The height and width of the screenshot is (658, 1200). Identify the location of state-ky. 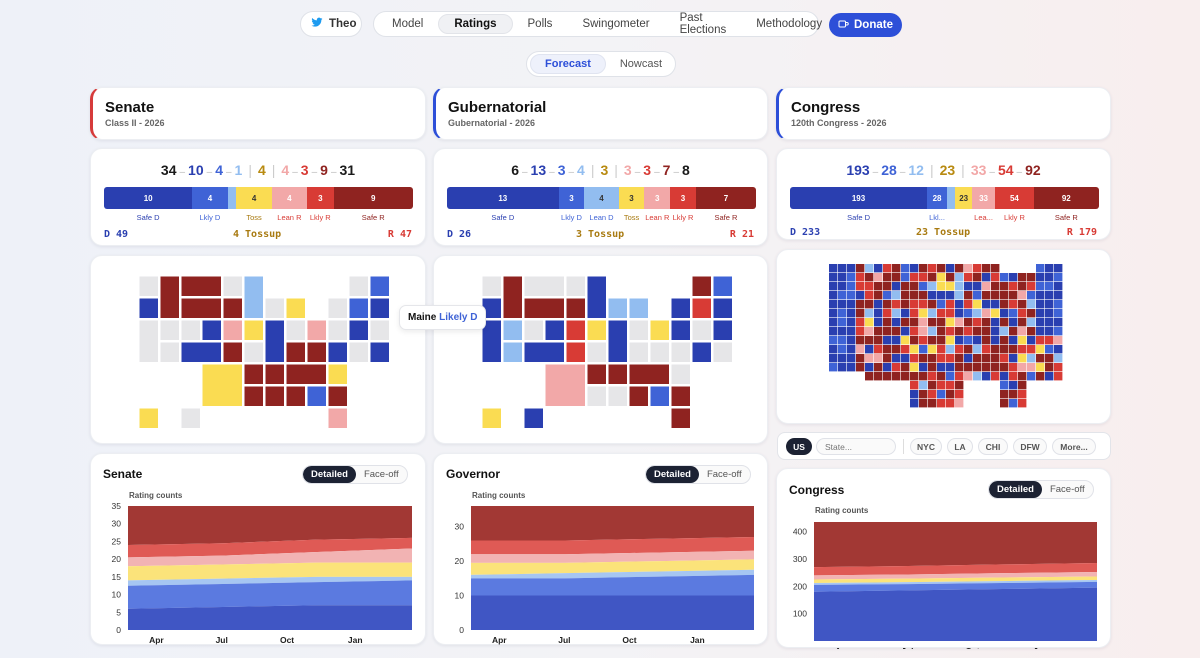
(638, 352).